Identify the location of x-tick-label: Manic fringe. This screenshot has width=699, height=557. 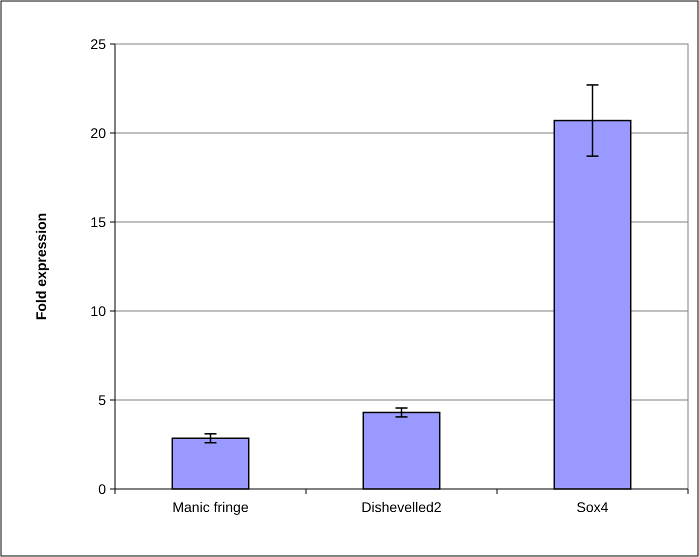
(210, 507).